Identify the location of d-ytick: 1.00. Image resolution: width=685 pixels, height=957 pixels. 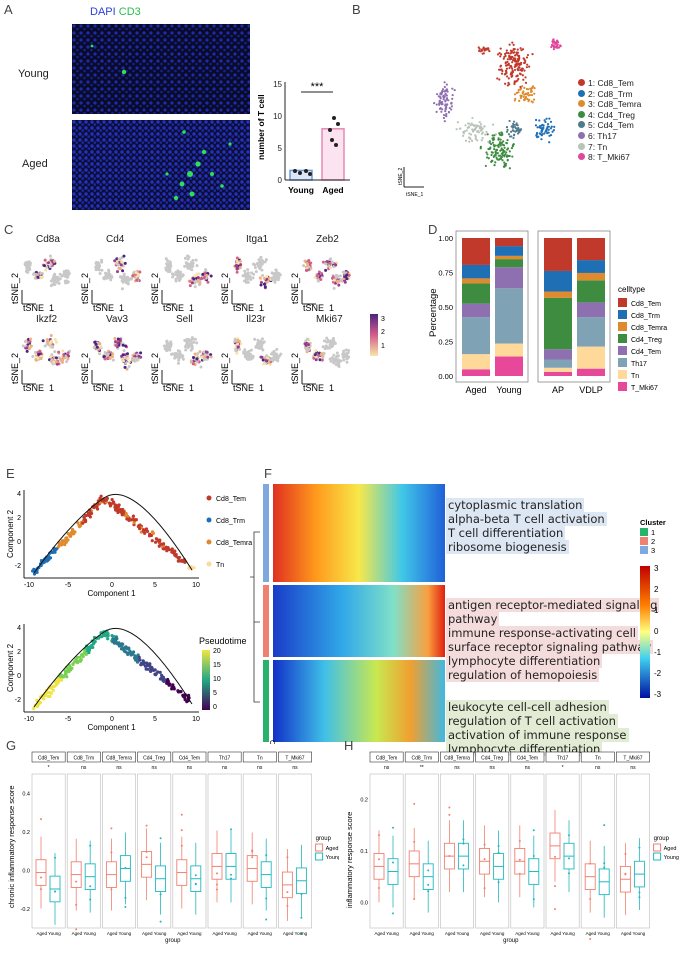
(445, 238).